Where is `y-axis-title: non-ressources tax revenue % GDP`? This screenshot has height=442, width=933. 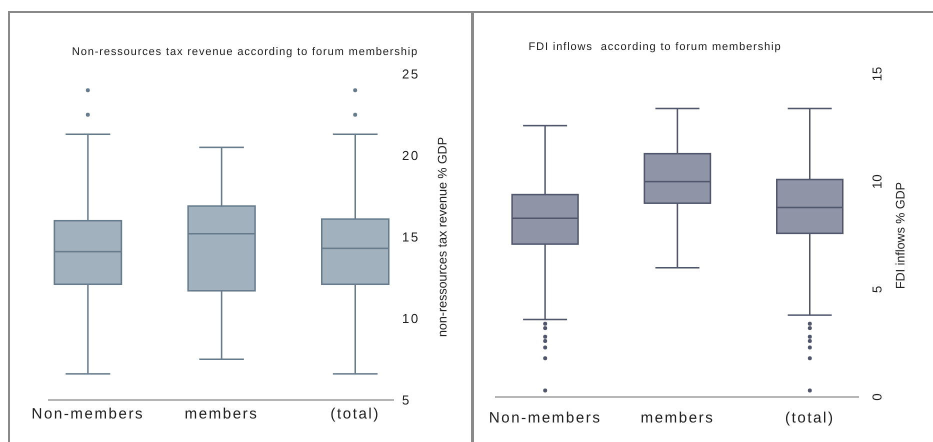 y-axis-title: non-ressources tax revenue % GDP is located at coordinates (442, 237).